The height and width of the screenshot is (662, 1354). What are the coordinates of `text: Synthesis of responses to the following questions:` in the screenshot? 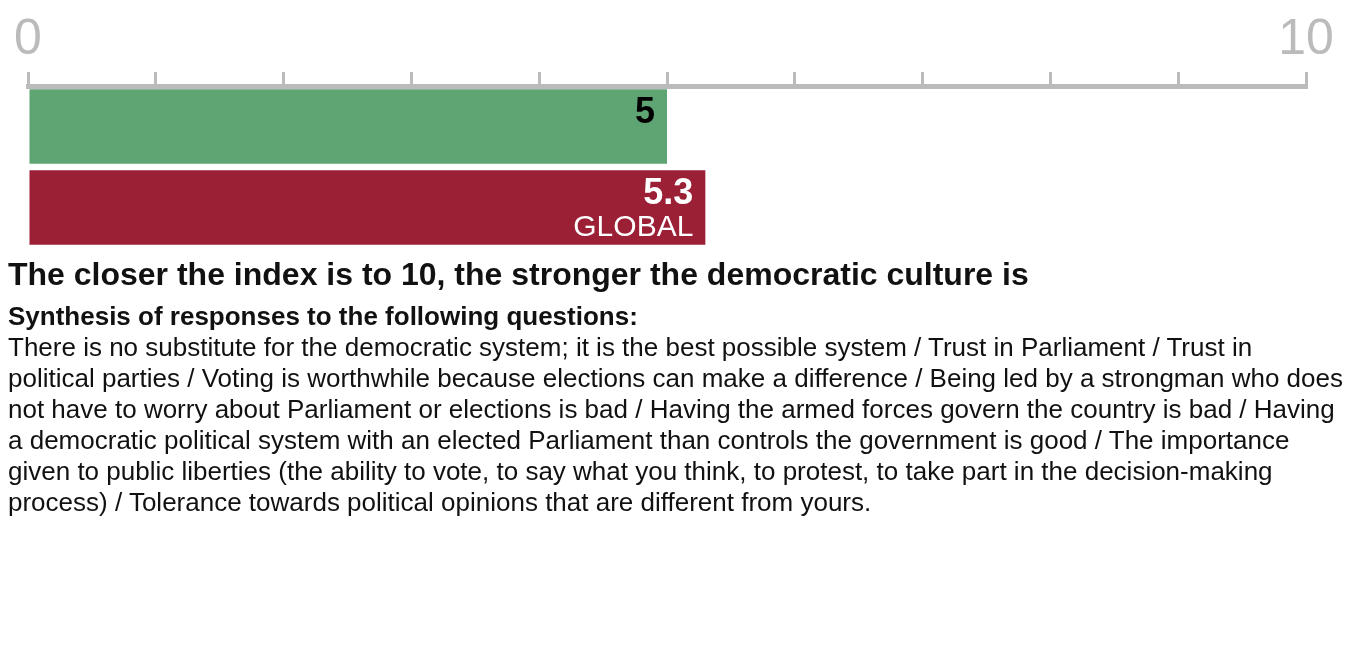 It's located at (323, 316).